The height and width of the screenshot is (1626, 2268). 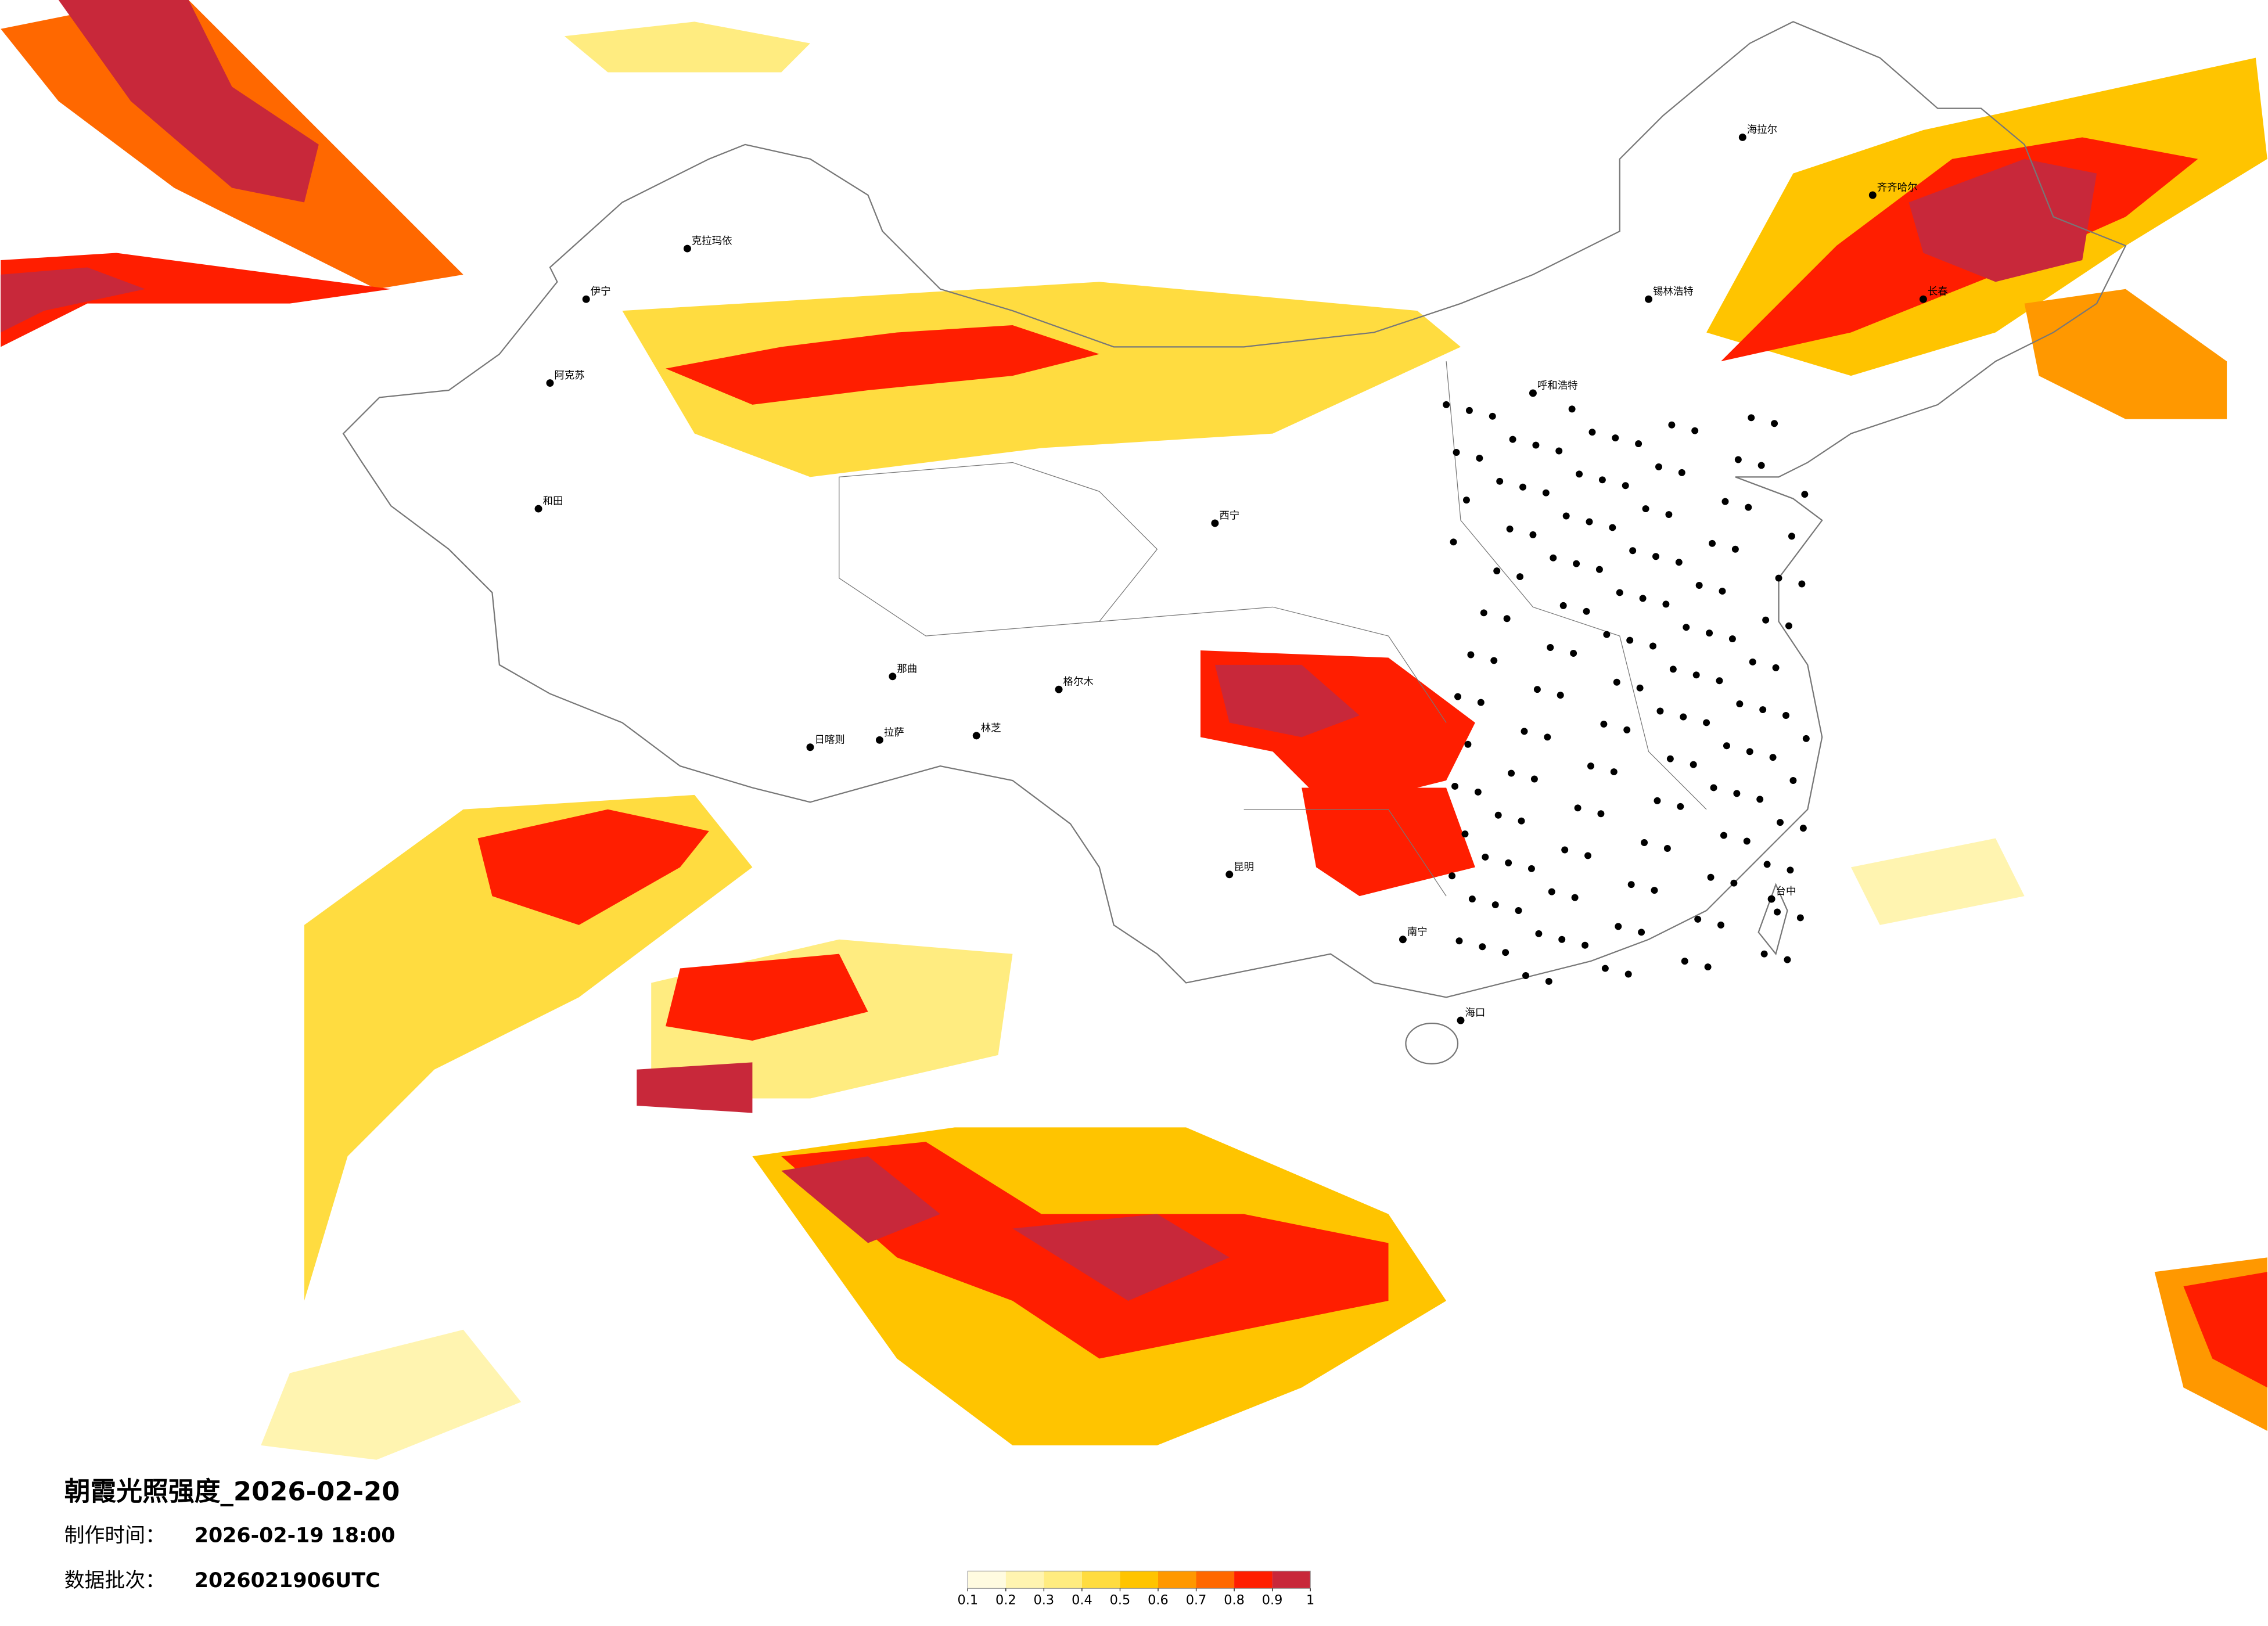 What do you see at coordinates (1786, 892) in the screenshot?
I see `city-label: 台中` at bounding box center [1786, 892].